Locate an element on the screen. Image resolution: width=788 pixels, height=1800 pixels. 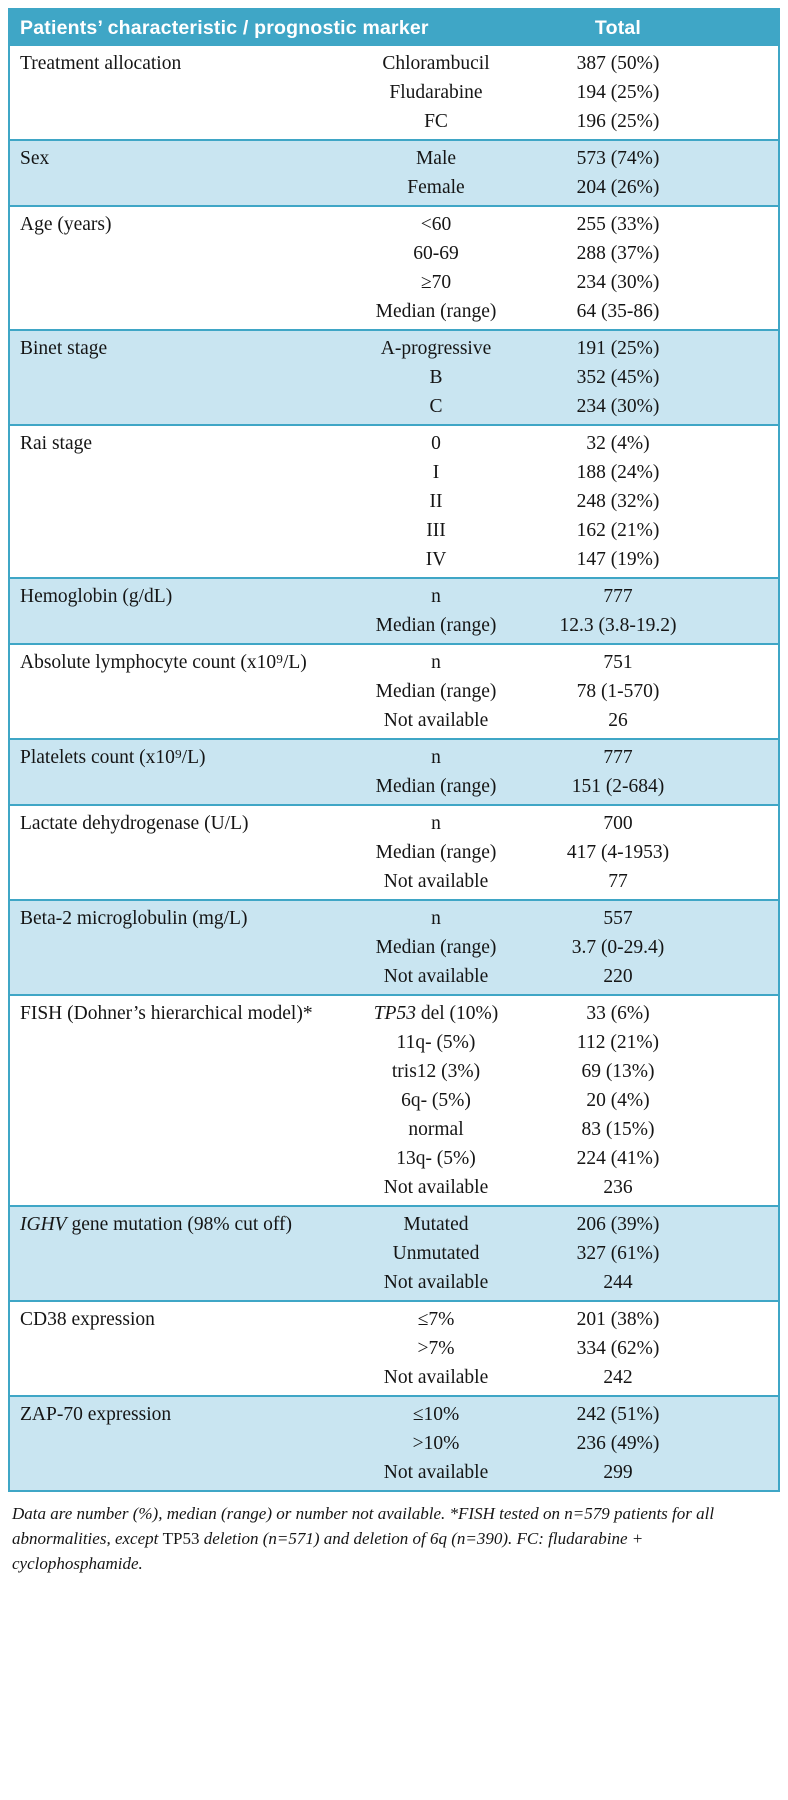
table-row: Platelets count (x10⁹/L) n 777 is located at coordinates (394, 757).